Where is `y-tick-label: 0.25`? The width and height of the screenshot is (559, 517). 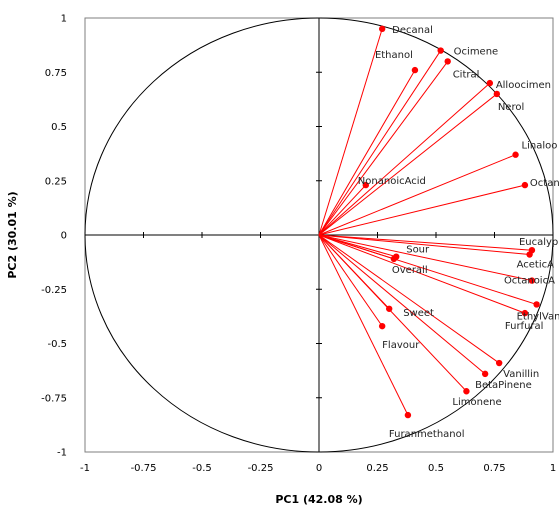 y-tick-label: 0.25 is located at coordinates (56, 181).